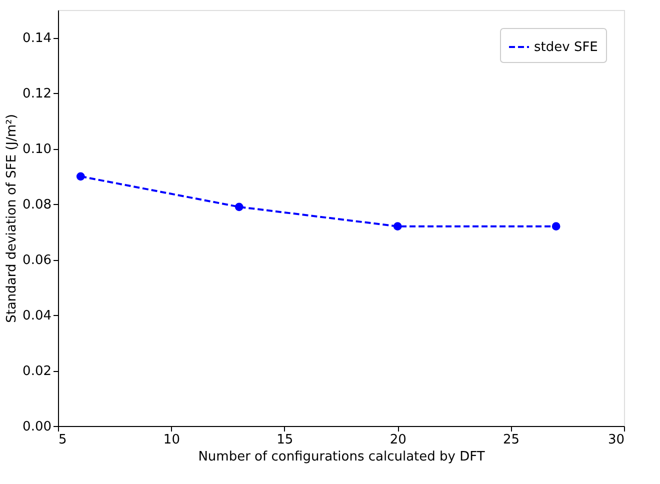  I want to click on y-tick-label: 0.02, so click(37, 372).